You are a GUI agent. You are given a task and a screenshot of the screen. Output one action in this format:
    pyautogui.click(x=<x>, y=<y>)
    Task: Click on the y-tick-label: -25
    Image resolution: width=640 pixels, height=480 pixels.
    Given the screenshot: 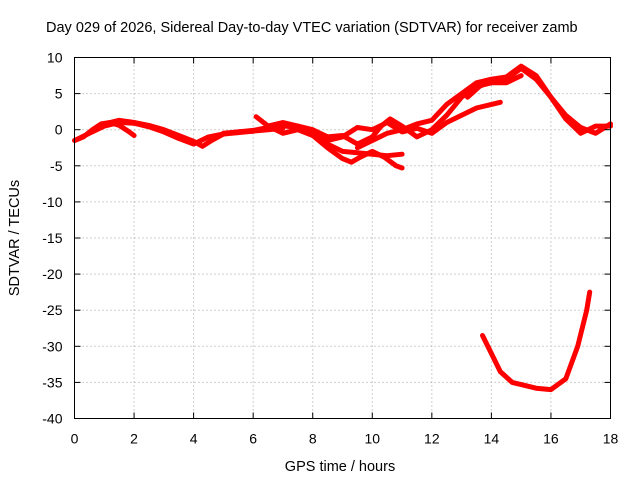 What is the action you would take?
    pyautogui.click(x=52, y=310)
    